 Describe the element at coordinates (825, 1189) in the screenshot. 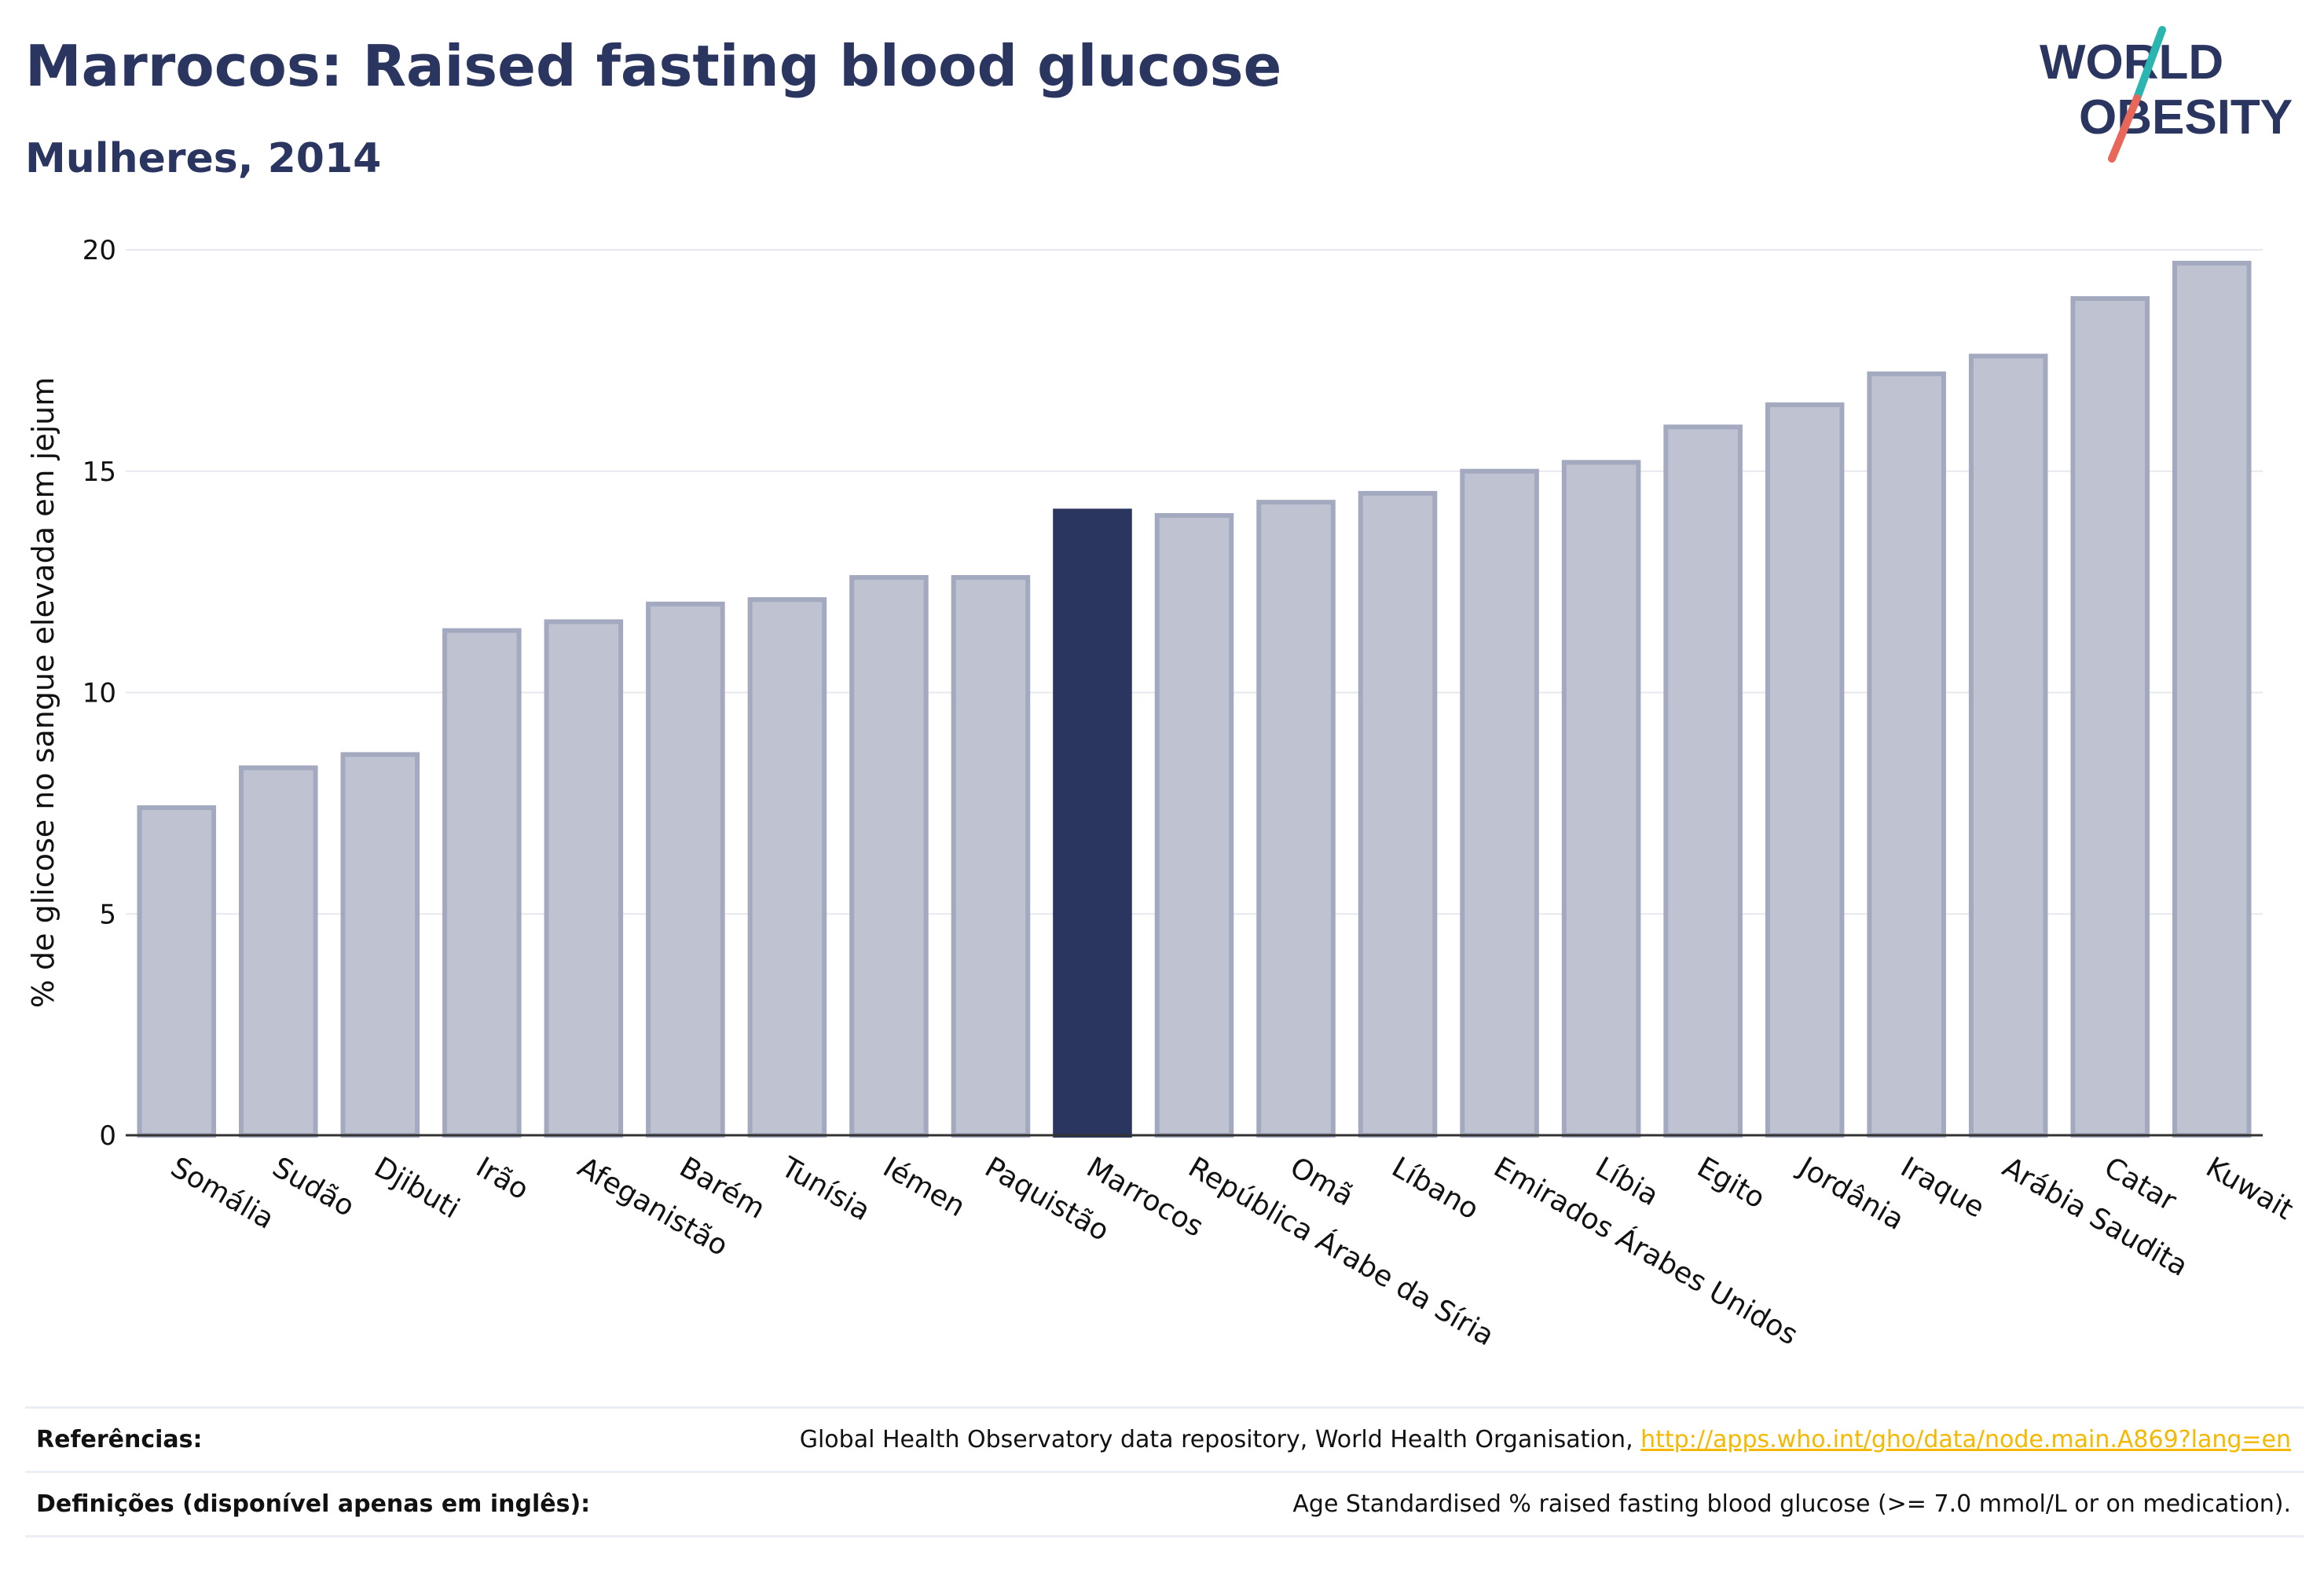

I see `x-tick-label: Tunísia` at that location.